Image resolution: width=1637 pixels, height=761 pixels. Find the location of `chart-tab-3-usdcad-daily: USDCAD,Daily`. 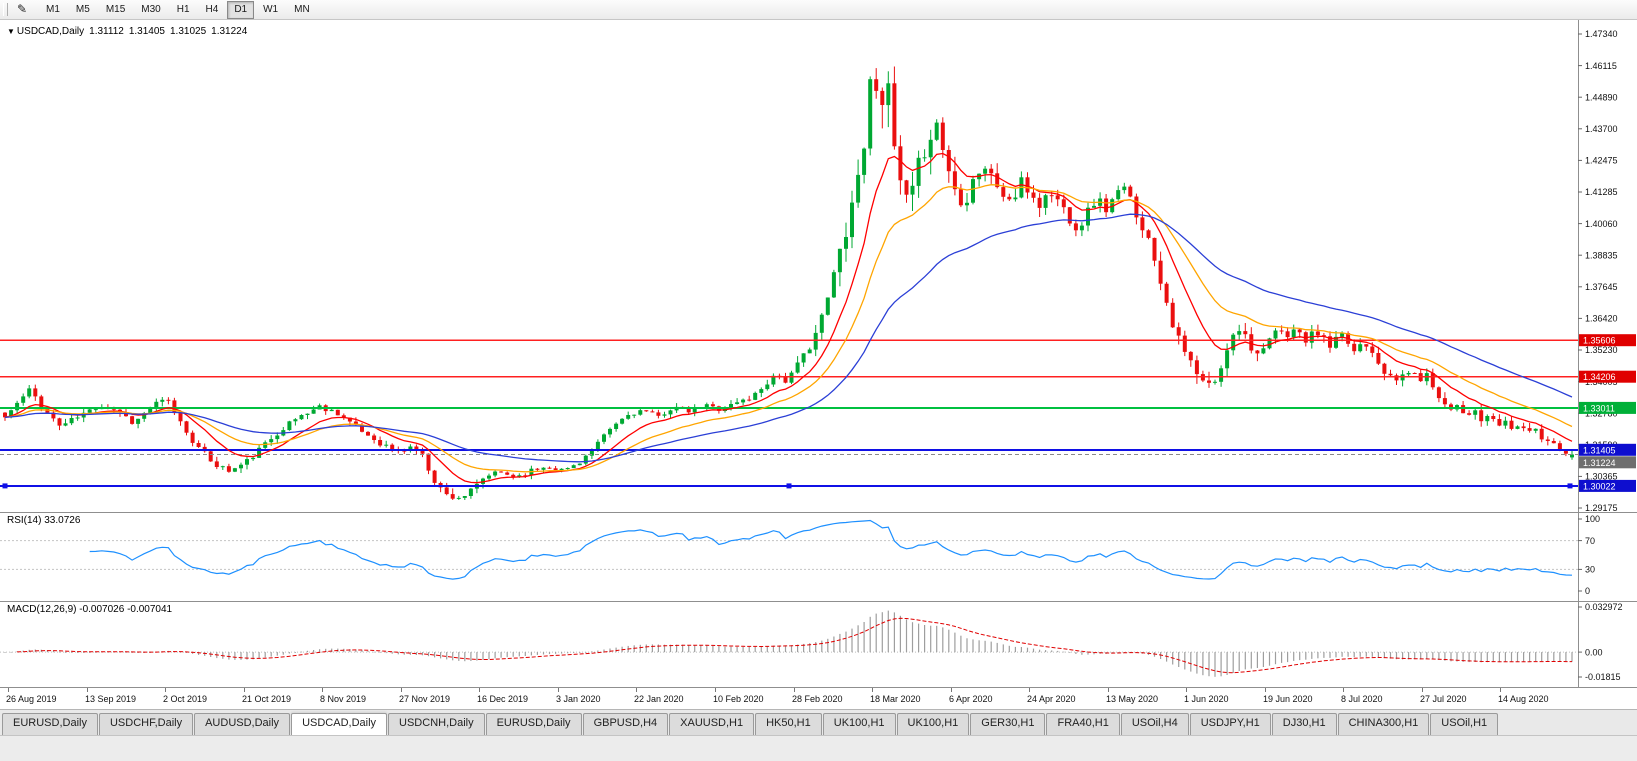

chart-tab-3-usdcad-daily: USDCAD,Daily is located at coordinates (339, 724).